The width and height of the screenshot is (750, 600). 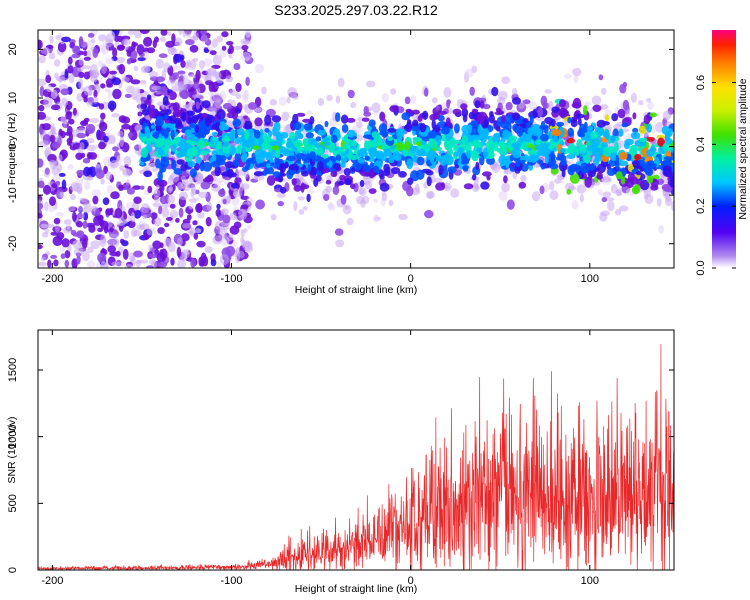 I want to click on chart-title: S233.2025.297.03.22.R12, so click(x=356, y=10).